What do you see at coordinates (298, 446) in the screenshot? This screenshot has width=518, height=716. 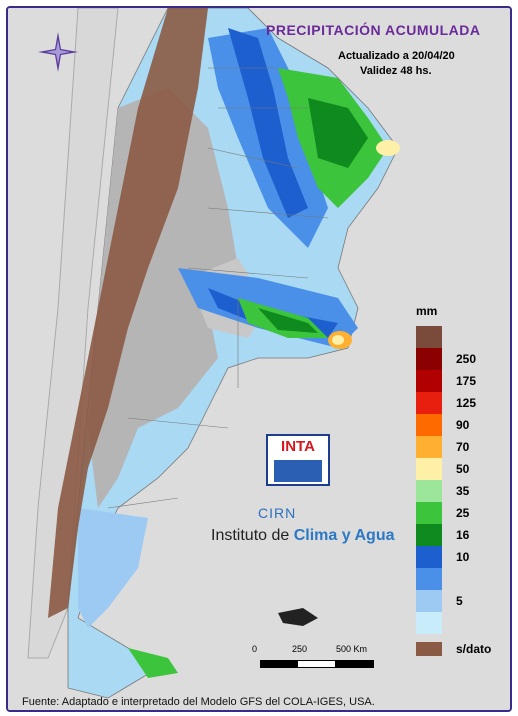 I see `inta-logo-text: INTA` at bounding box center [298, 446].